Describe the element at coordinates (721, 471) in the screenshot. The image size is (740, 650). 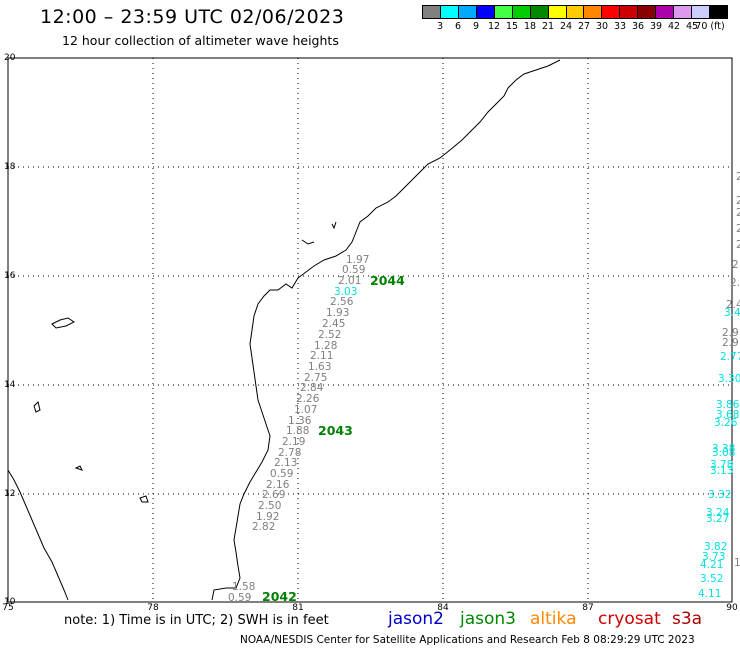
I see `swh-observation: 3.13` at that location.